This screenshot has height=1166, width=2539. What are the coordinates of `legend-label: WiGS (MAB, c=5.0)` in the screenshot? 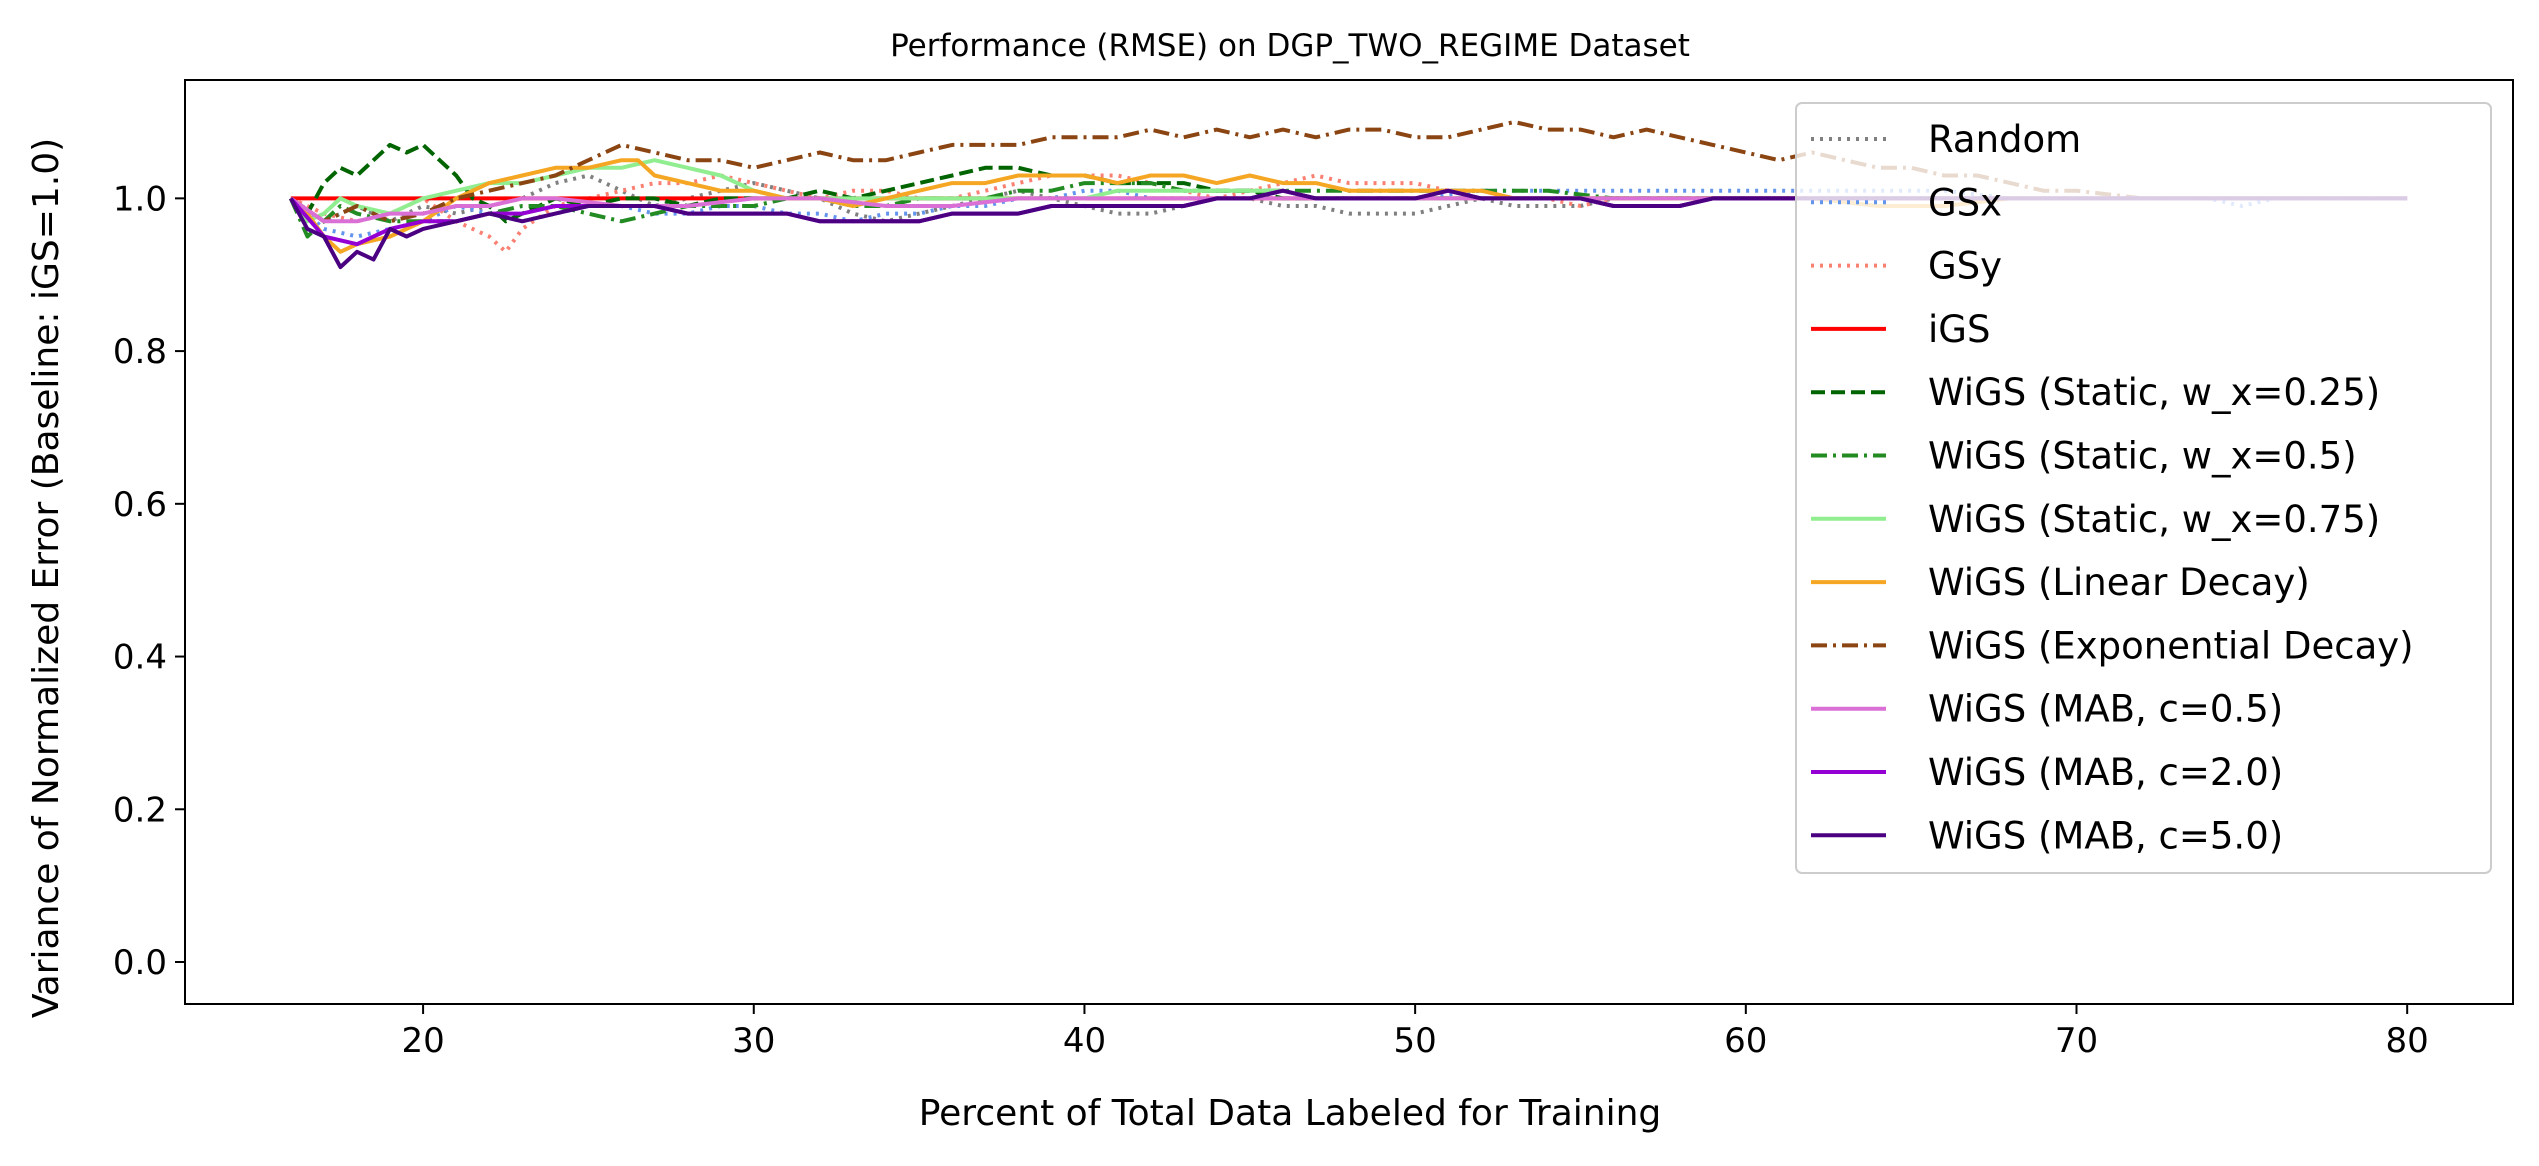 It's located at (2105, 835).